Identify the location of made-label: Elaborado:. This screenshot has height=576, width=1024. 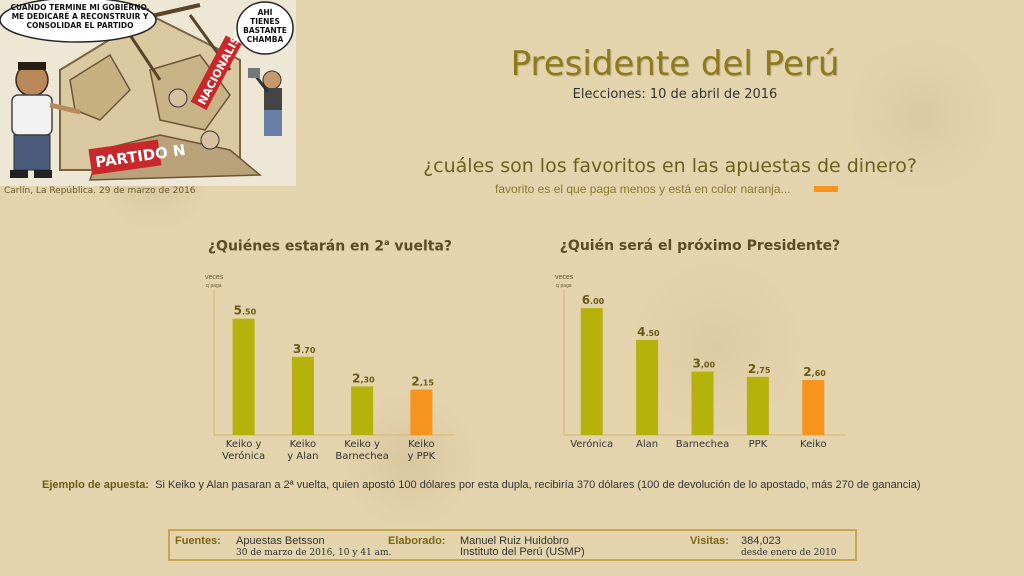
(417, 541).